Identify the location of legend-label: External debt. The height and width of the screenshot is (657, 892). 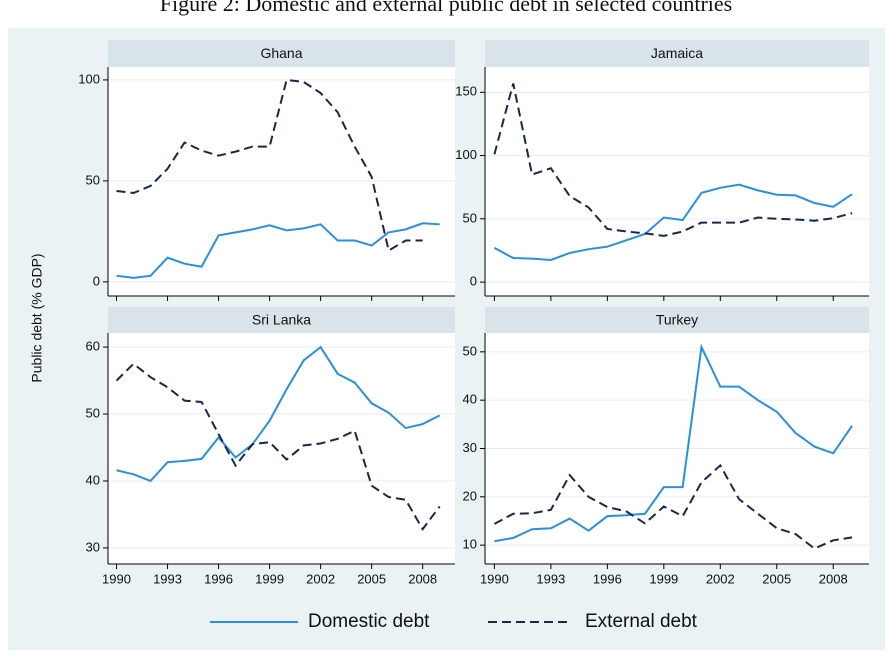
(641, 621).